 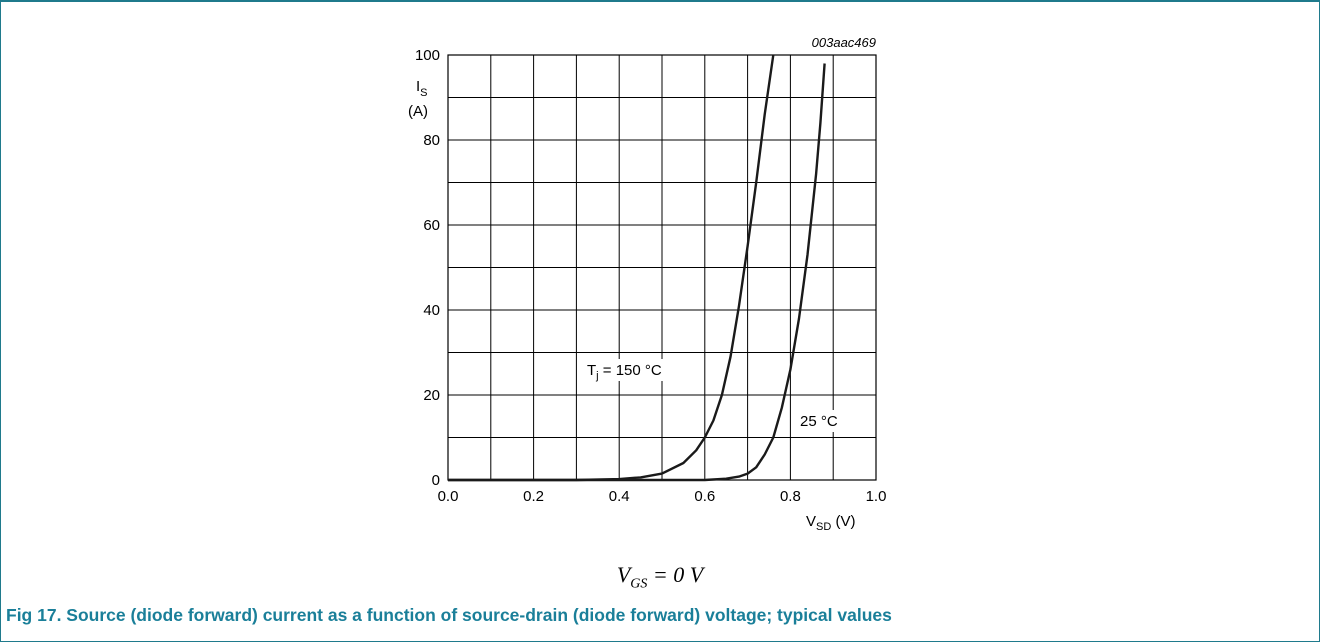 I want to click on y-tick-label: 100, so click(x=427, y=55).